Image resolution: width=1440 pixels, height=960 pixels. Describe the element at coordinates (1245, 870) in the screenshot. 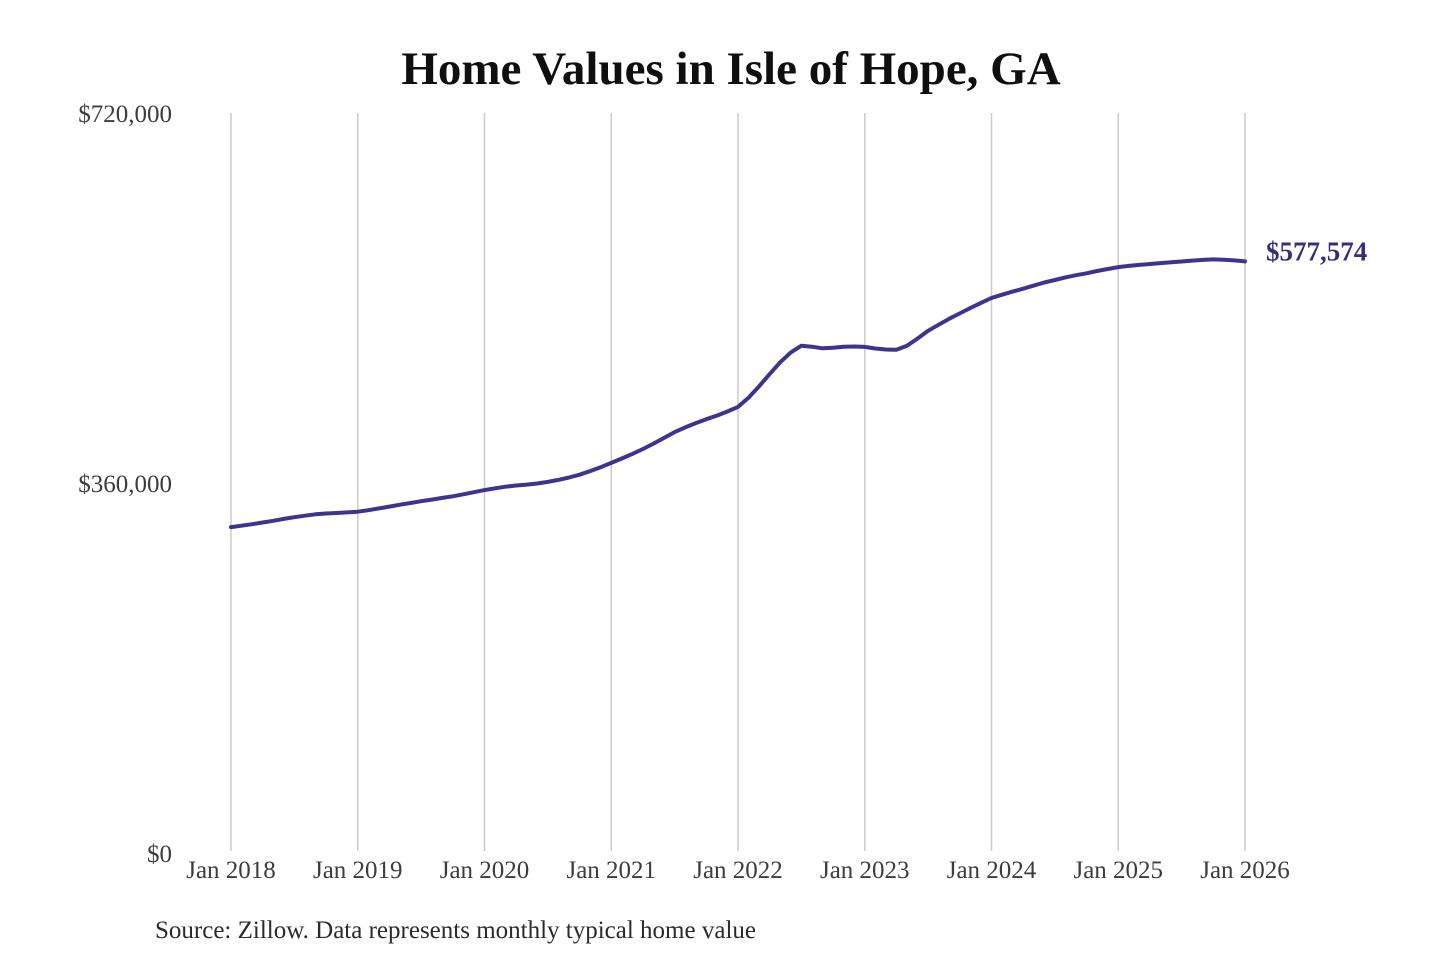

I see `x-axis-tick-label: Jan 2026` at that location.